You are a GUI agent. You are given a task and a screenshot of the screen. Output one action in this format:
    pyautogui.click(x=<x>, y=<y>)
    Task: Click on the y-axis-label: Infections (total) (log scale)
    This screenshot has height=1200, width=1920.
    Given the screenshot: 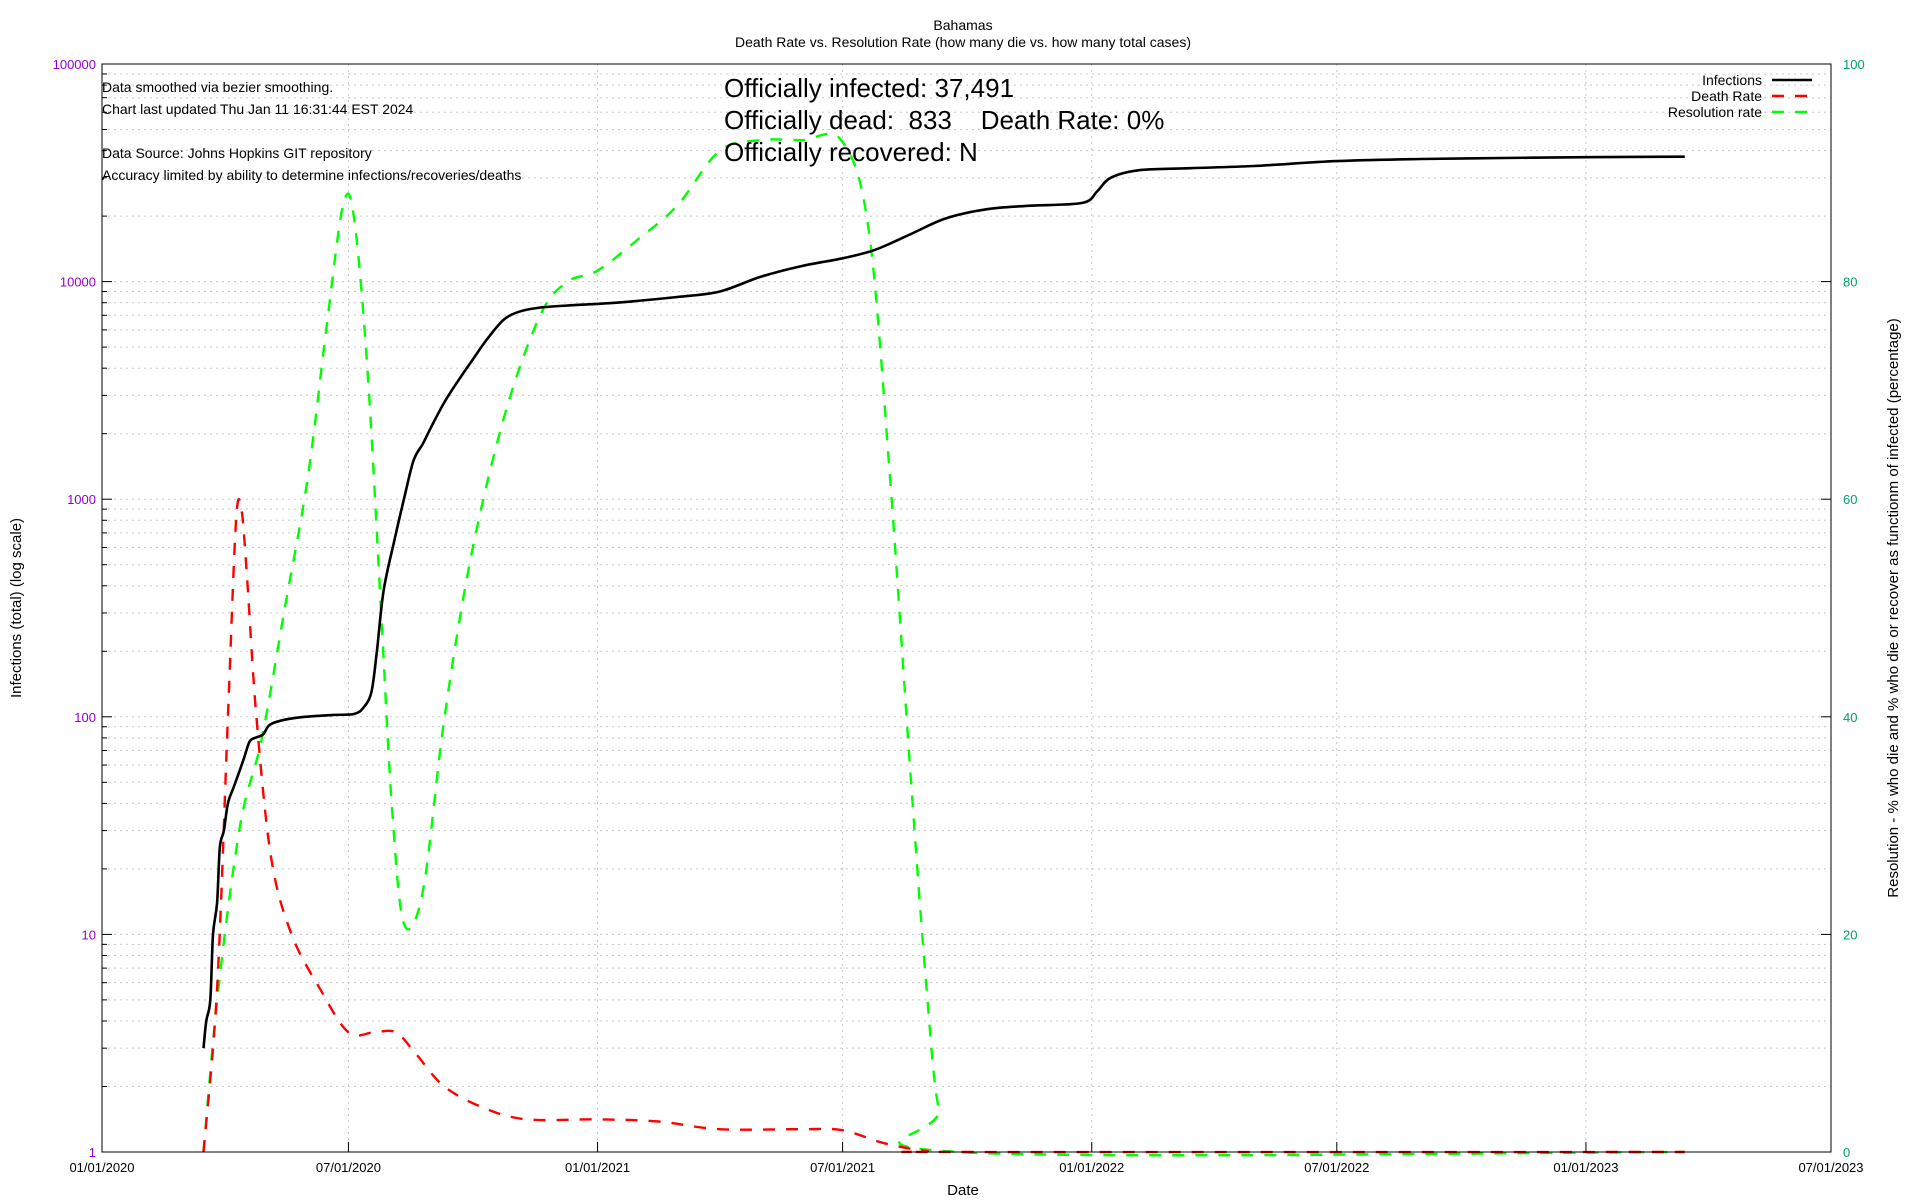 What is the action you would take?
    pyautogui.click(x=16, y=608)
    